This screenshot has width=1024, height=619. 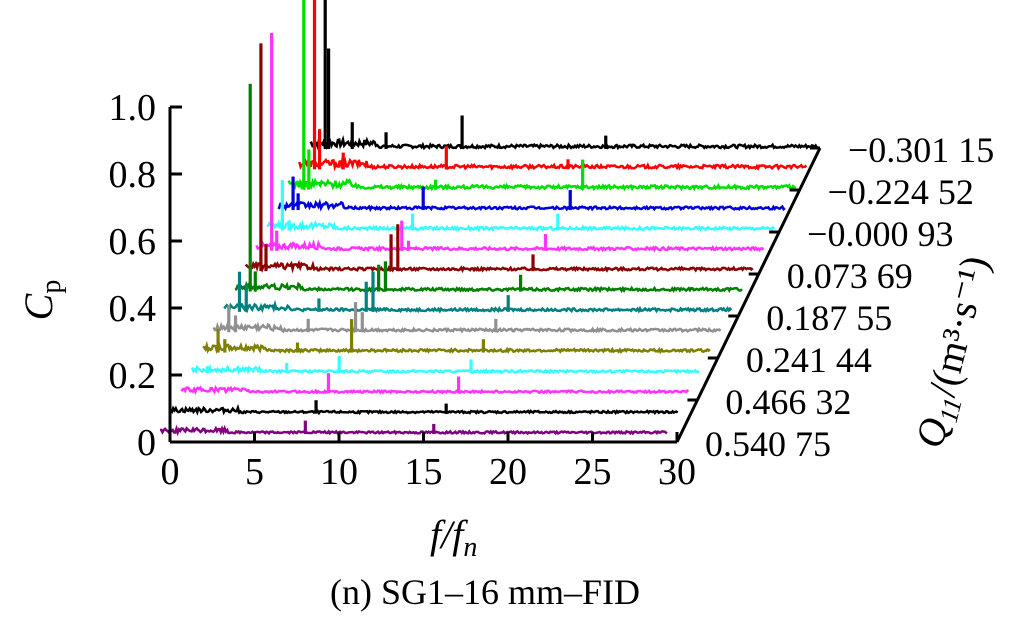 I want to click on x-tick-label: 15, so click(x=424, y=472).